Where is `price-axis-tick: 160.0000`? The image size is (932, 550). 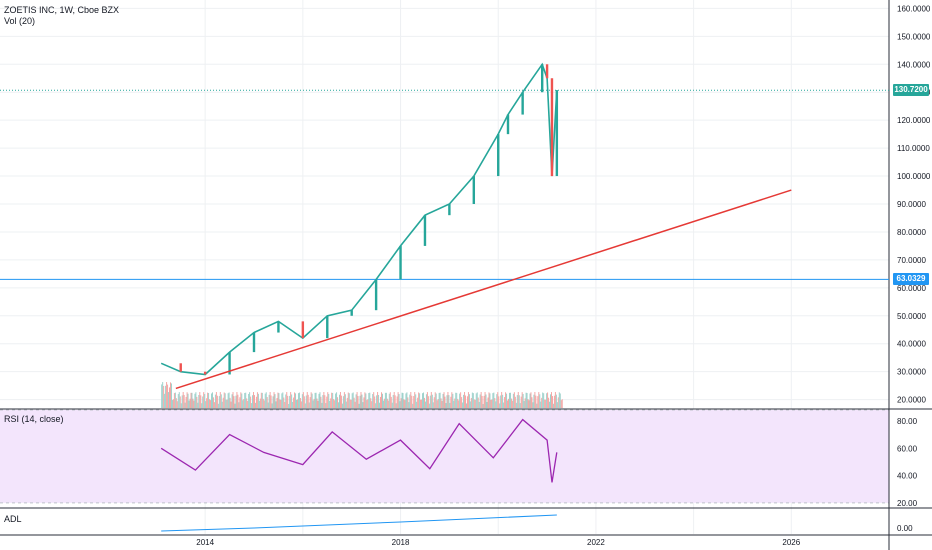 price-axis-tick: 160.0000 is located at coordinates (914, 8).